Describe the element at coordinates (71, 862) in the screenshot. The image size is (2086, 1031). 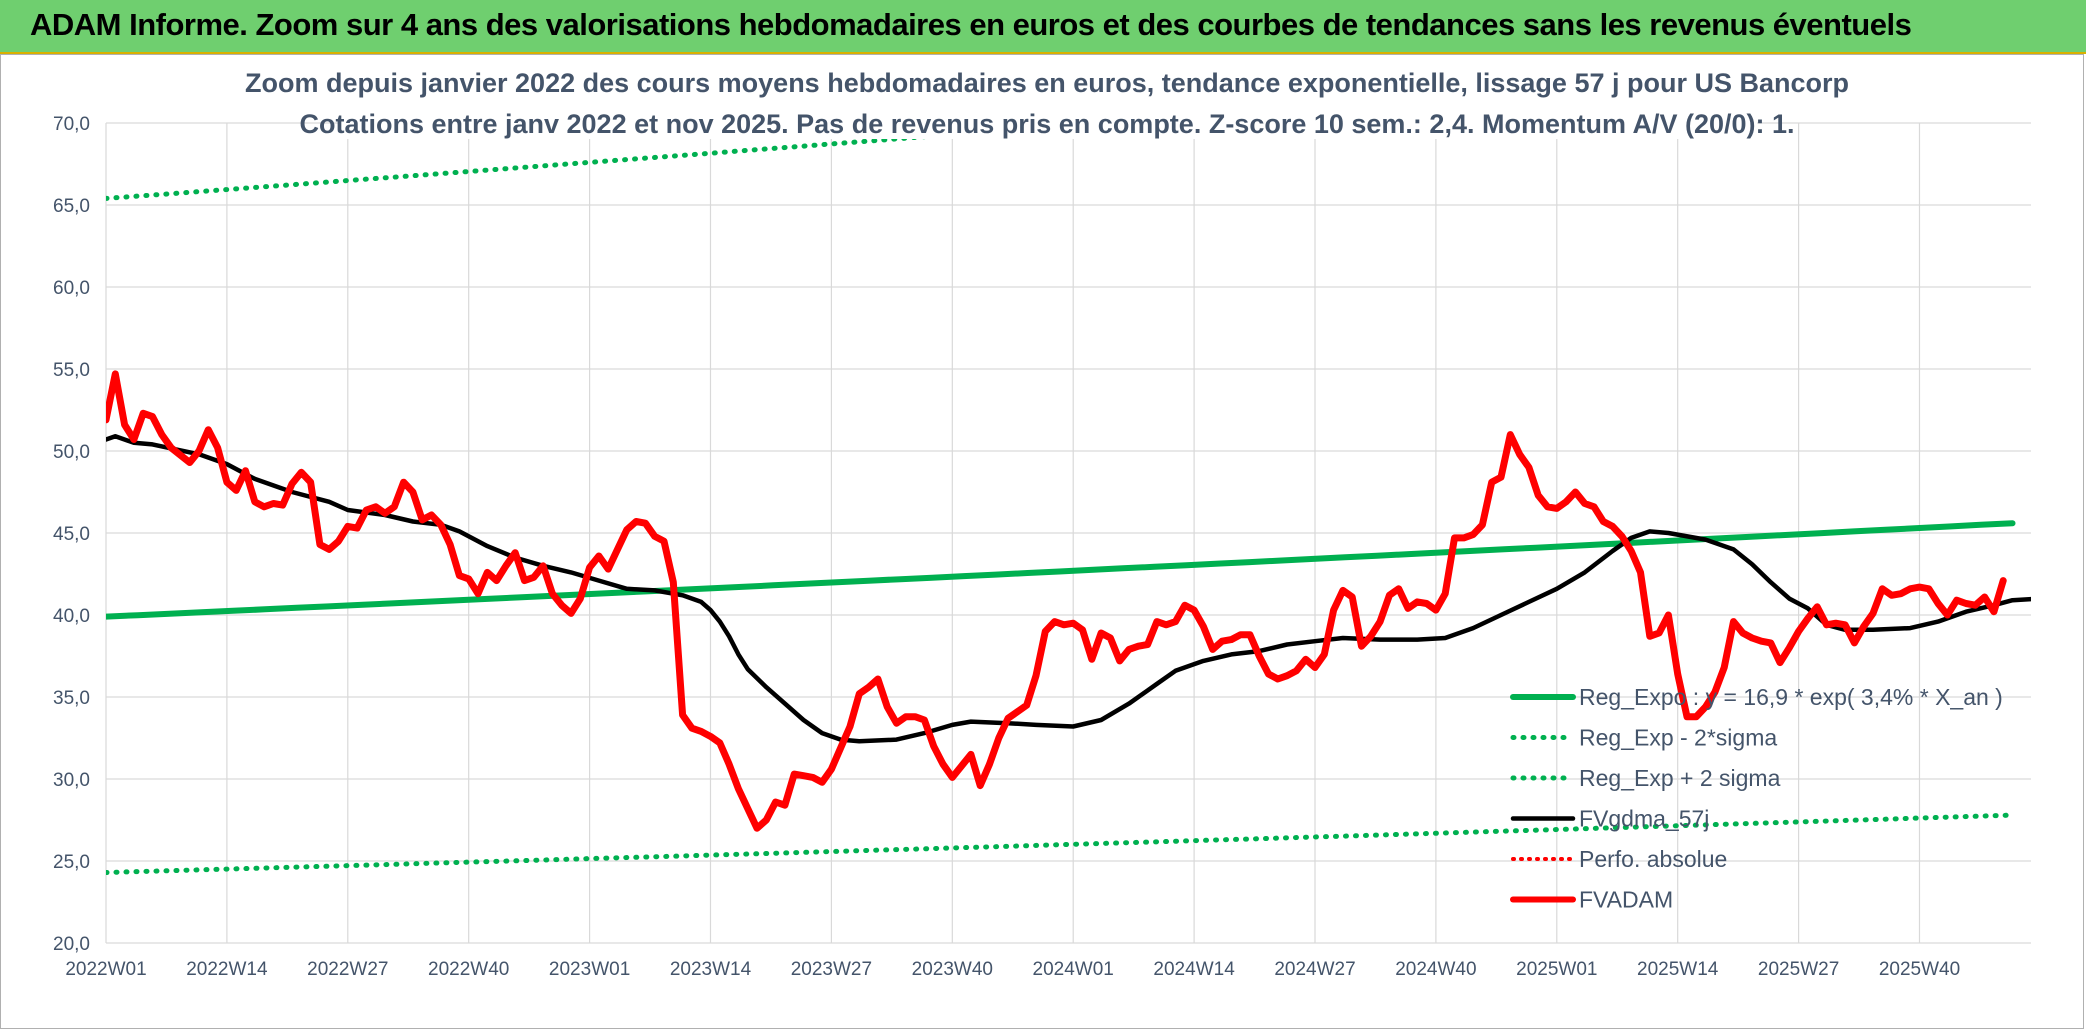
I see `y-tick-label: 25,0` at that location.